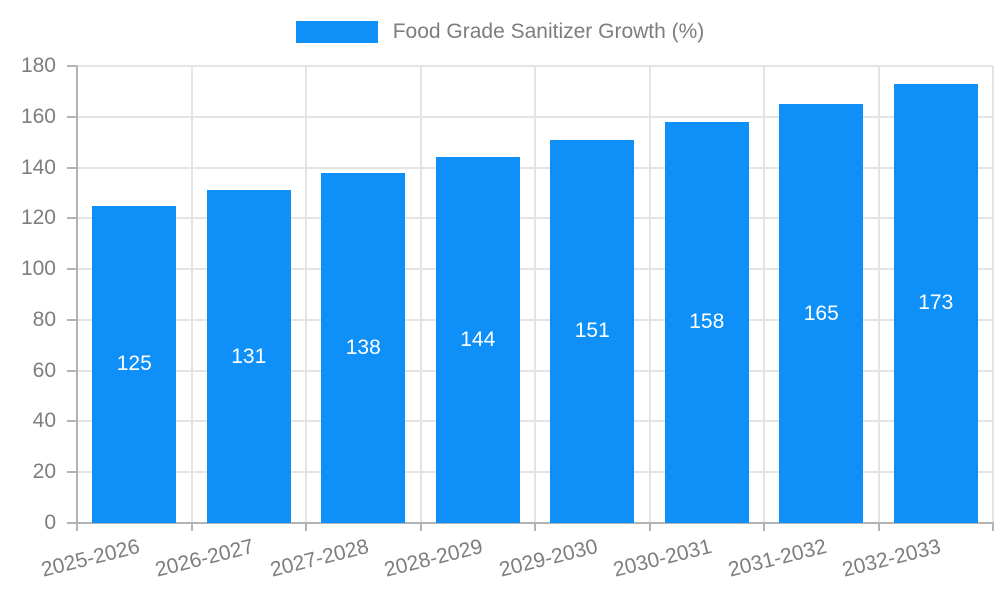  I want to click on bar: 144, so click(477, 340).